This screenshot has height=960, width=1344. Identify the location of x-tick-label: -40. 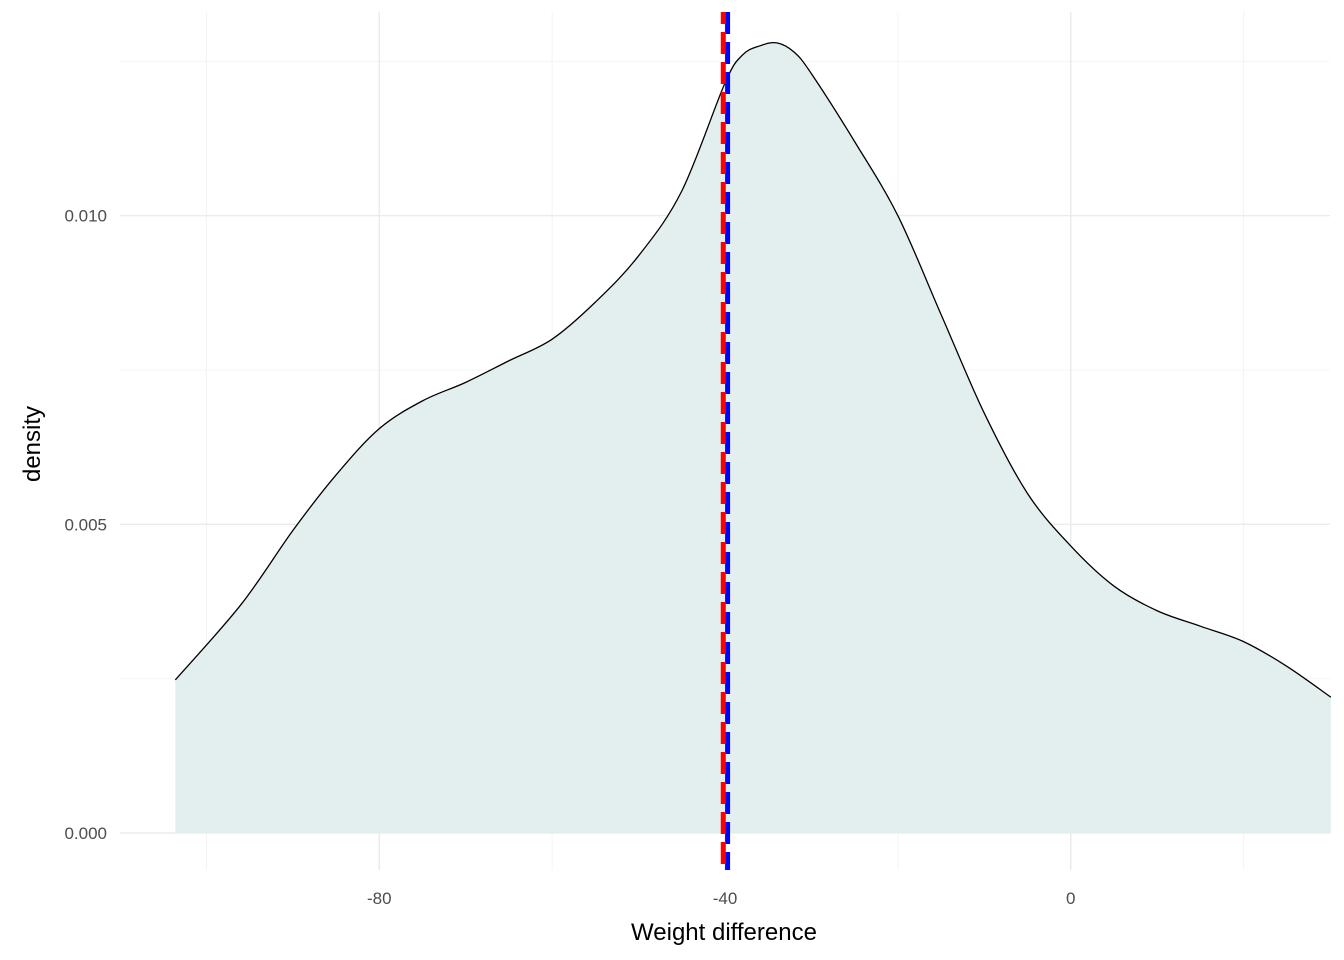
(725, 898).